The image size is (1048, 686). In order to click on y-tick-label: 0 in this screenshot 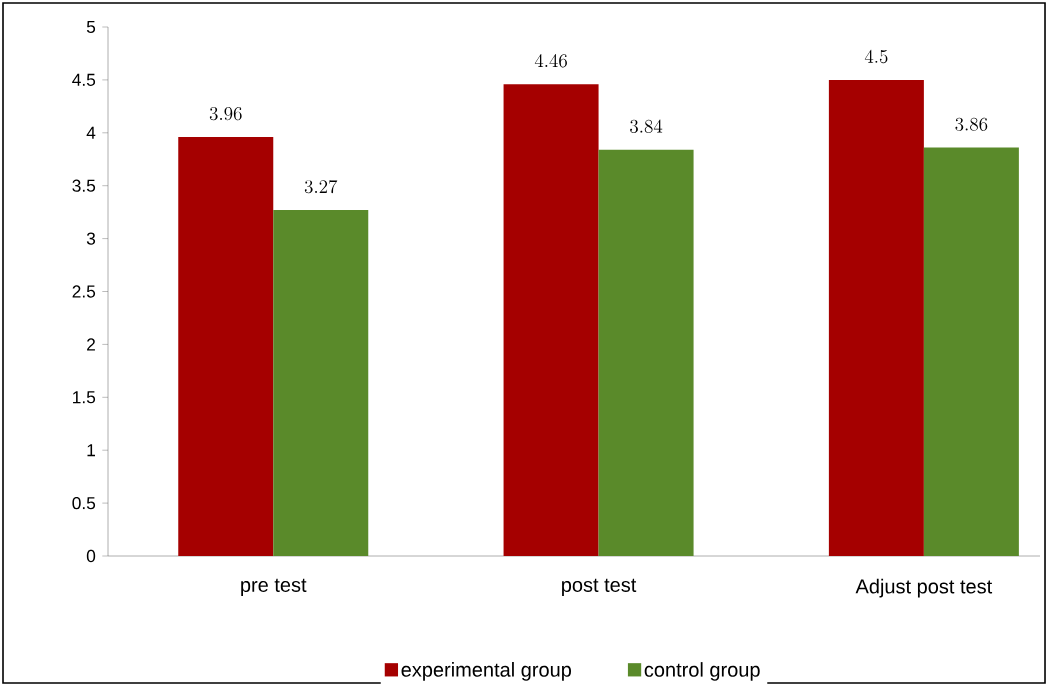, I will do `click(91, 556)`.